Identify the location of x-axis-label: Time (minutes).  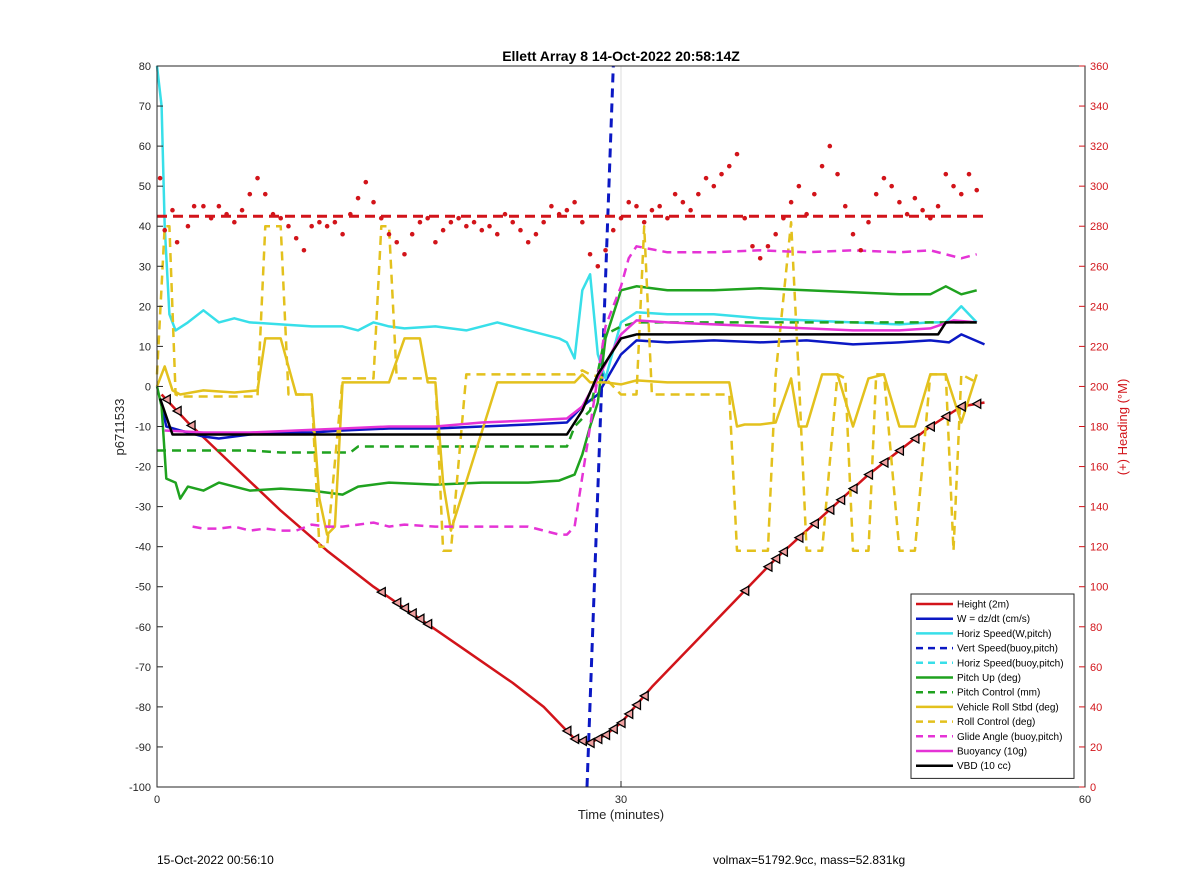
(621, 814).